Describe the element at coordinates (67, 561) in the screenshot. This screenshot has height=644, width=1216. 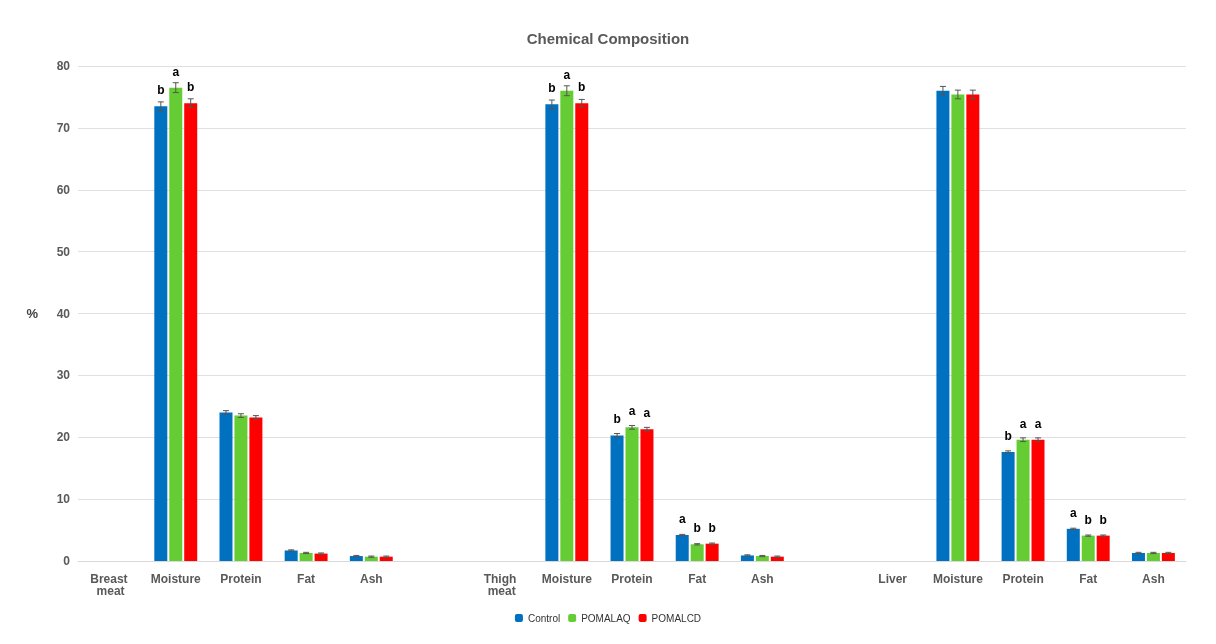
I see `y-tick-label: 0` at that location.